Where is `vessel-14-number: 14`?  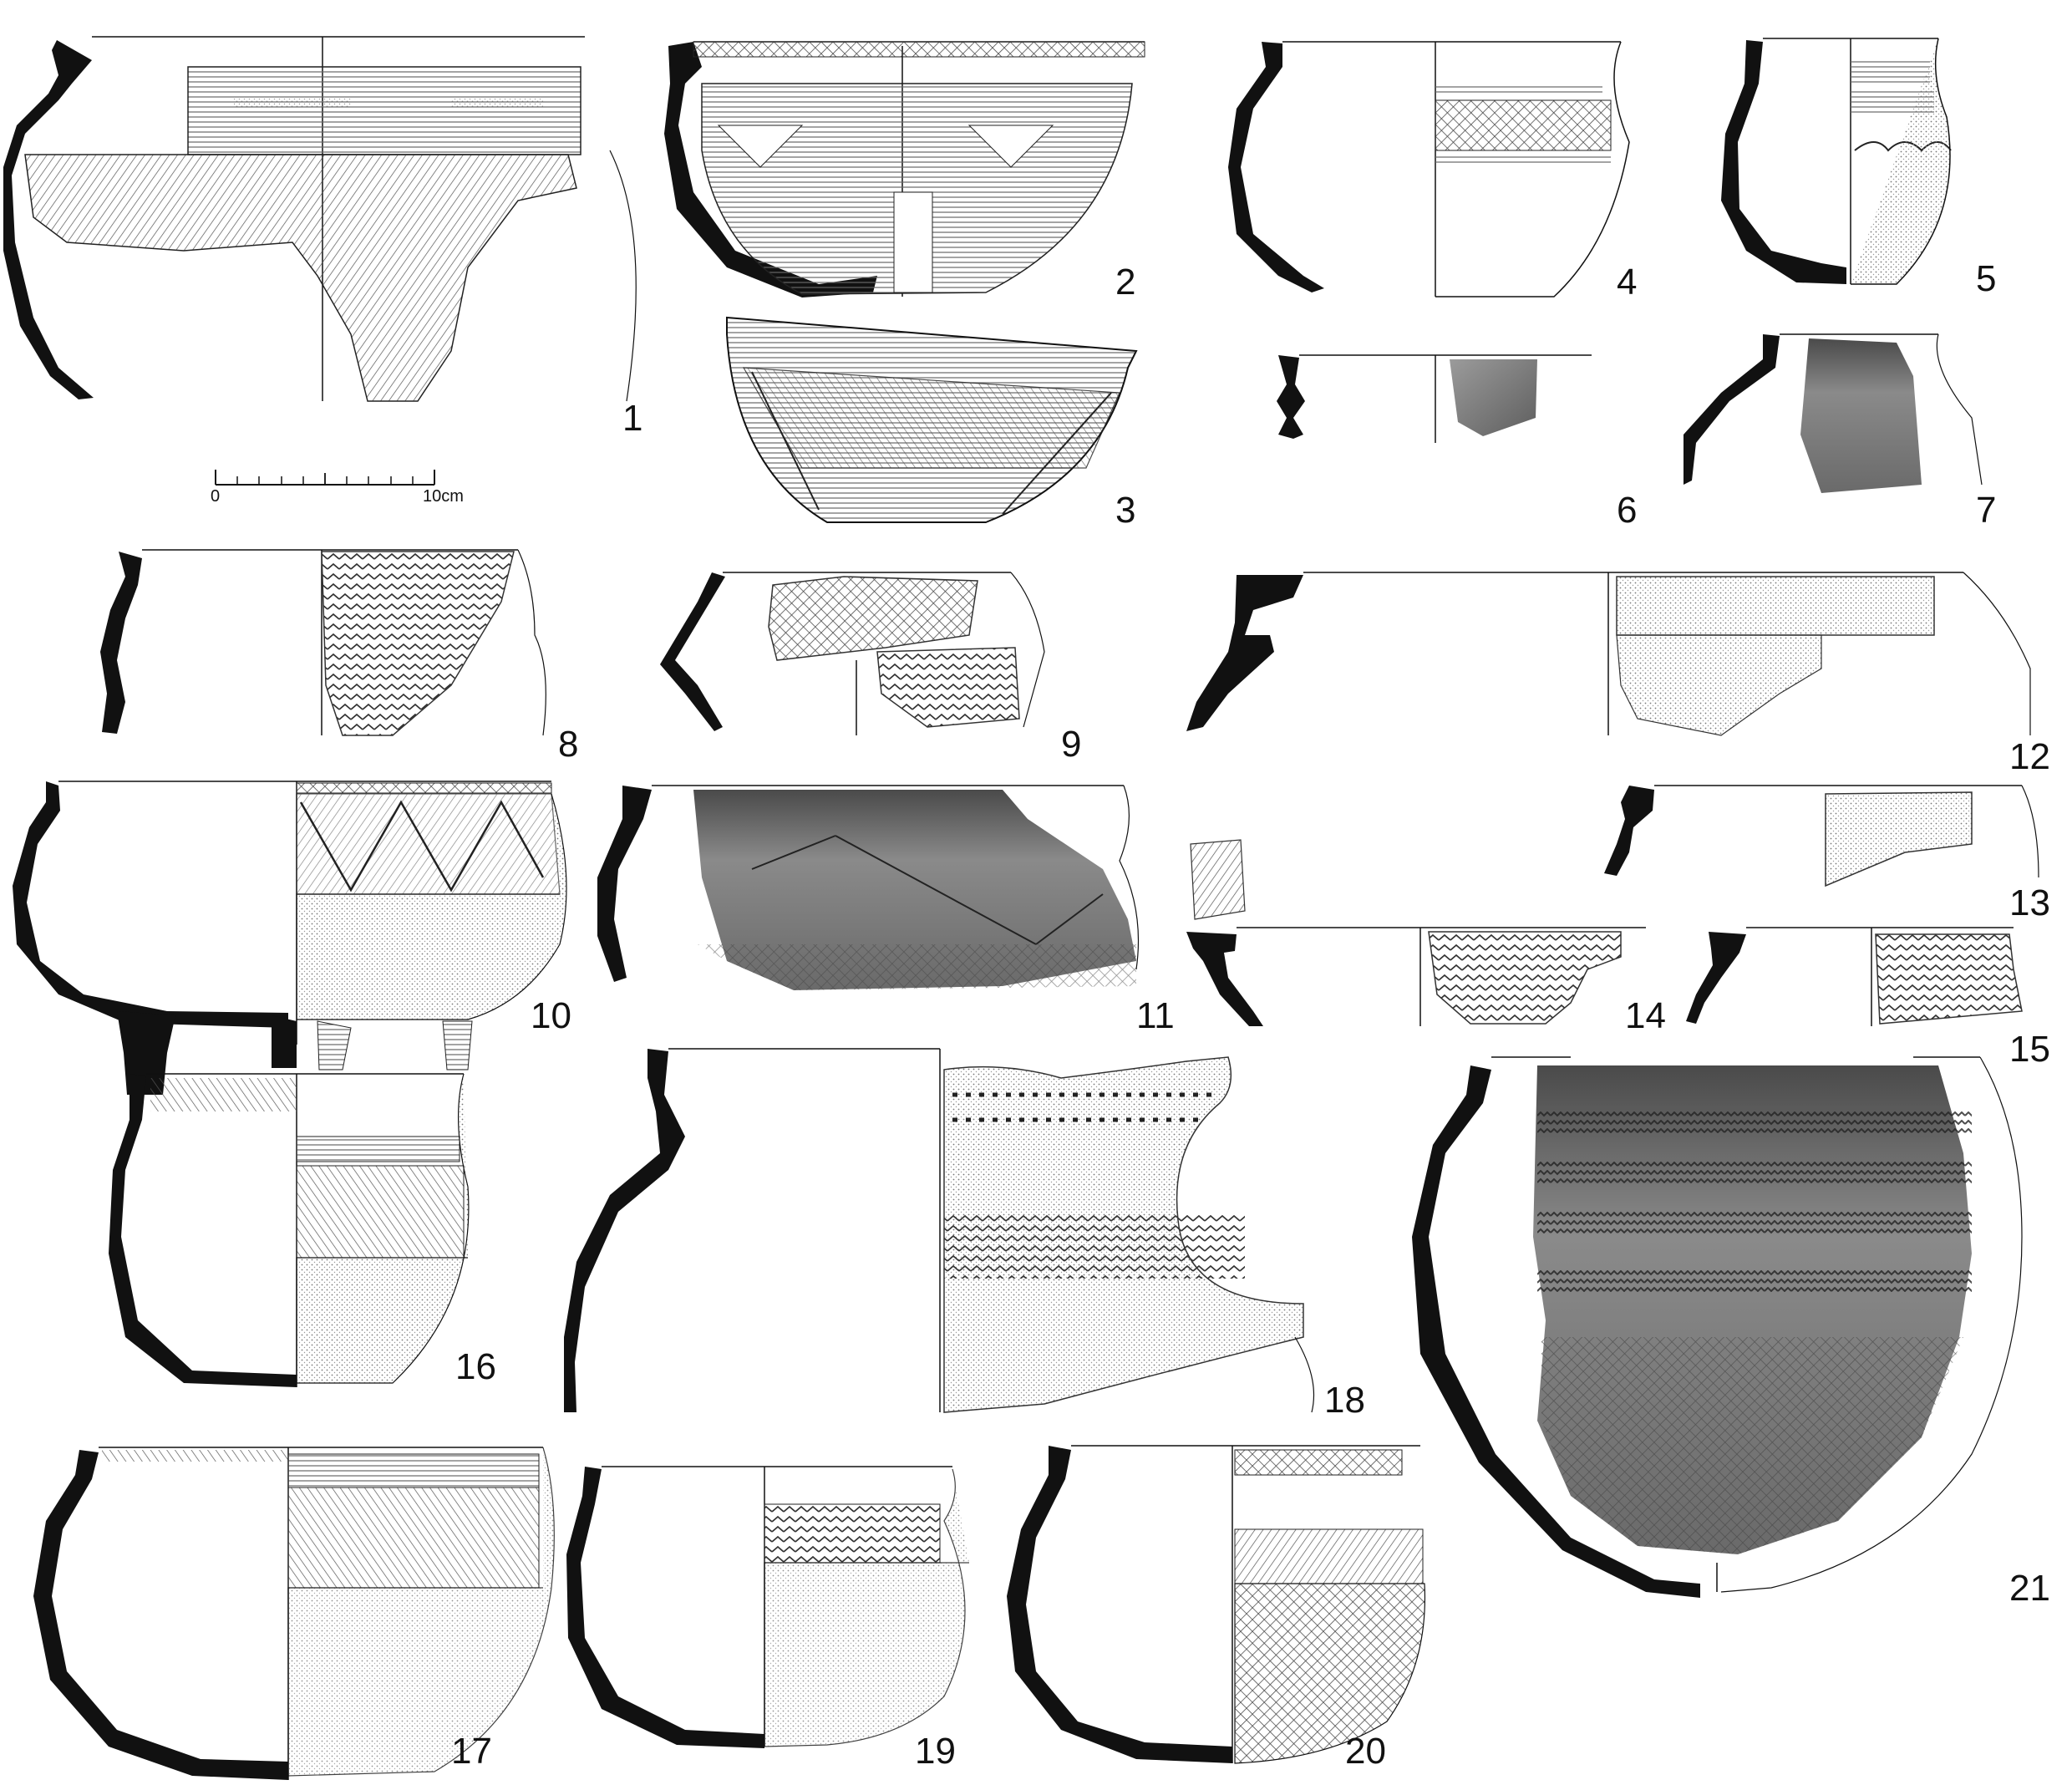 vessel-14-number: 14 is located at coordinates (1645, 1015).